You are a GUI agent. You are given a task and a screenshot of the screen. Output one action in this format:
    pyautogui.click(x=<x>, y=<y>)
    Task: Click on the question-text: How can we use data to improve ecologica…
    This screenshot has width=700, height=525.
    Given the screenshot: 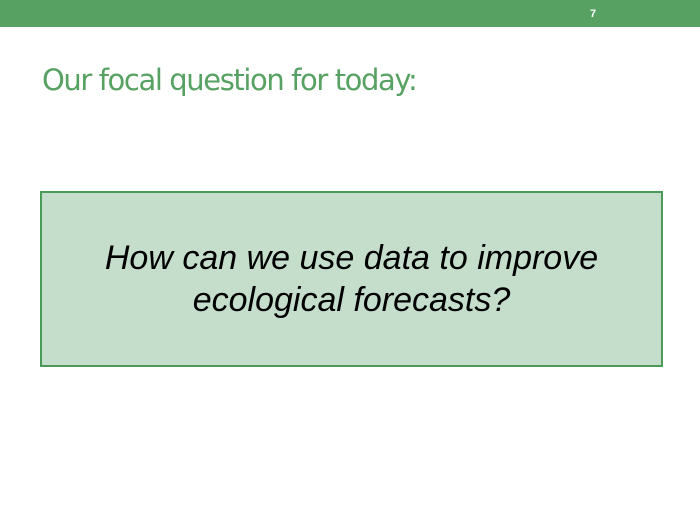 What is the action you would take?
    pyautogui.click(x=351, y=279)
    